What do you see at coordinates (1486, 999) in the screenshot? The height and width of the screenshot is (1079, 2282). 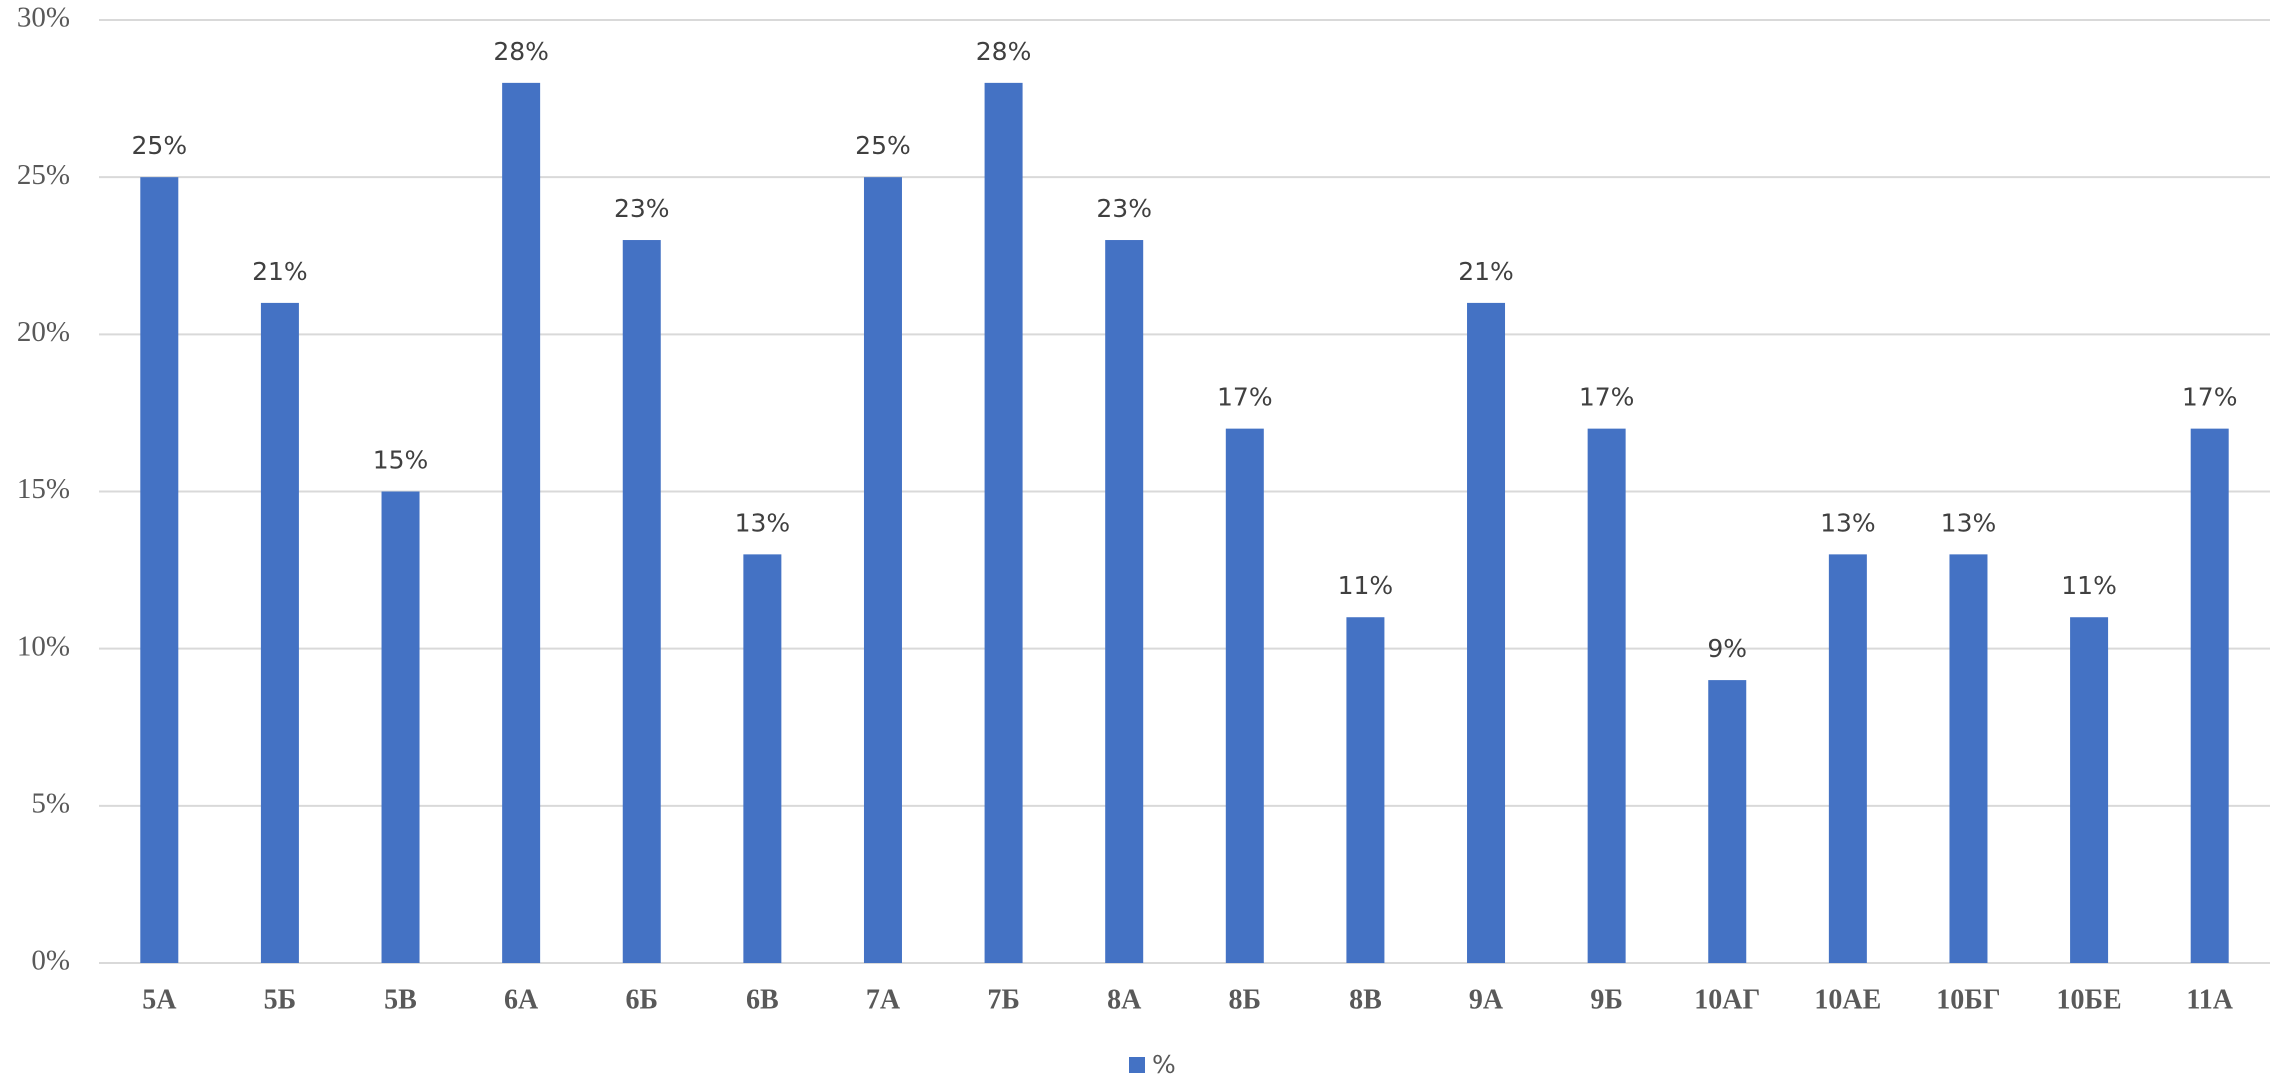 I see `x-tick-label: 9А` at bounding box center [1486, 999].